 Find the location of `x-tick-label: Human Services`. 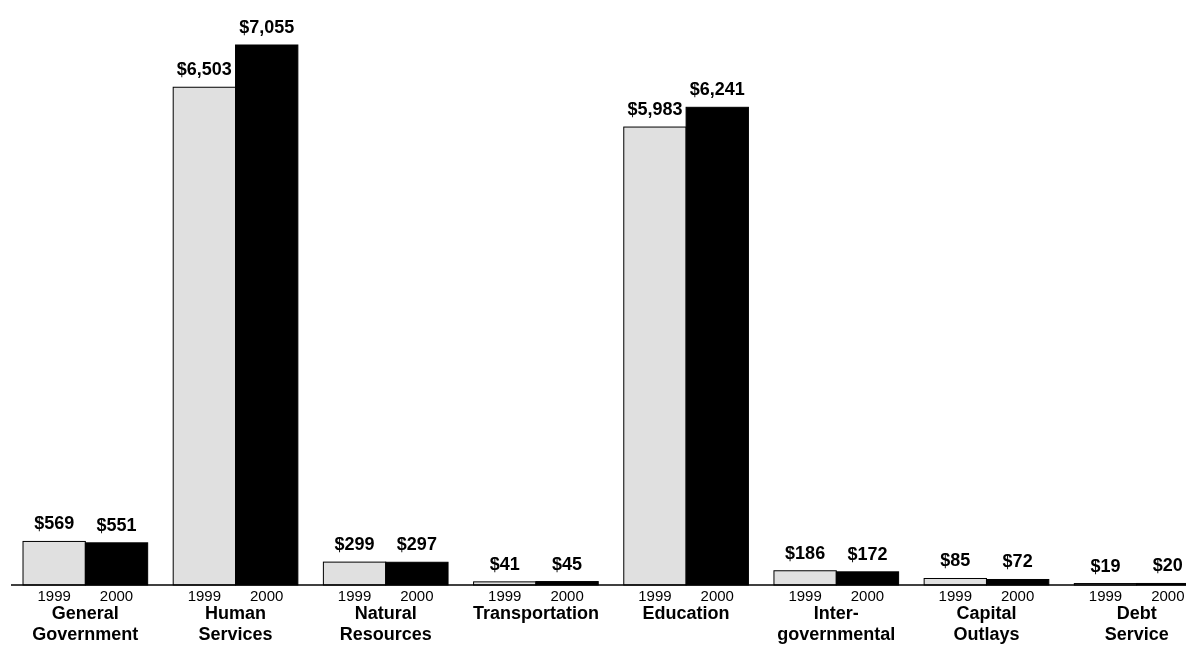

x-tick-label: Human Services is located at coordinates (235, 623).